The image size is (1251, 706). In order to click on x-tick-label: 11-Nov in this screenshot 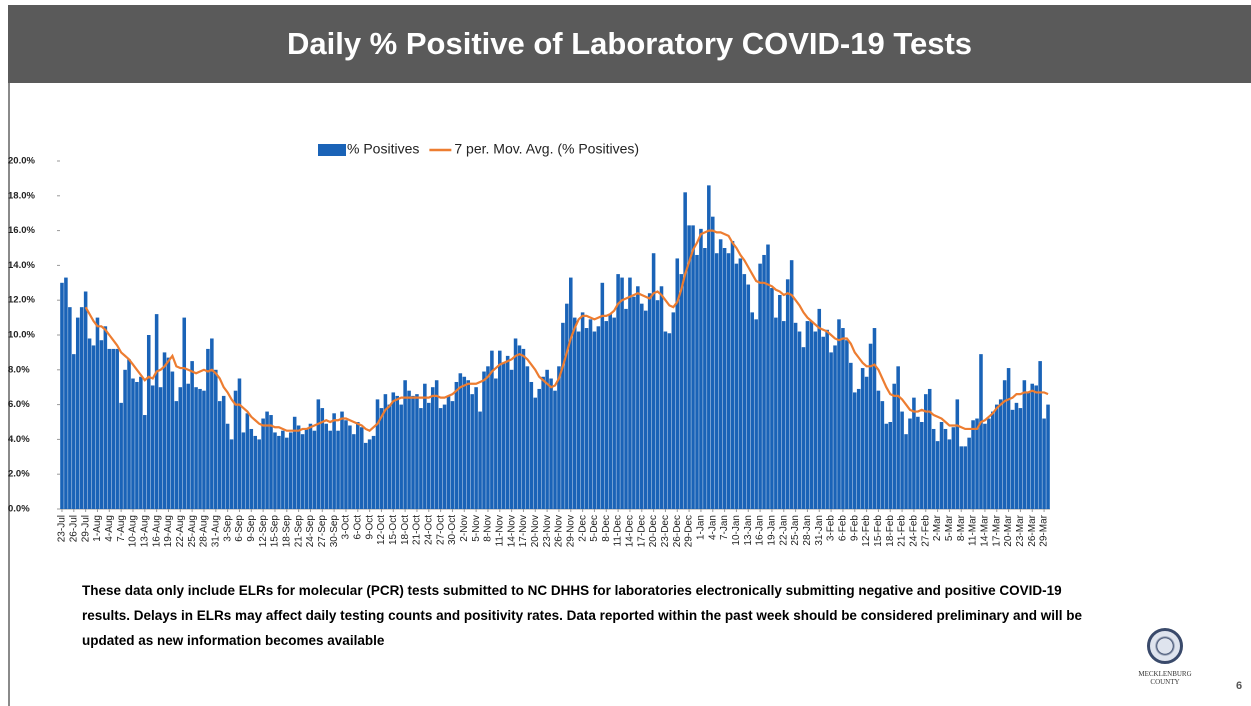, I will do `click(499, 531)`.